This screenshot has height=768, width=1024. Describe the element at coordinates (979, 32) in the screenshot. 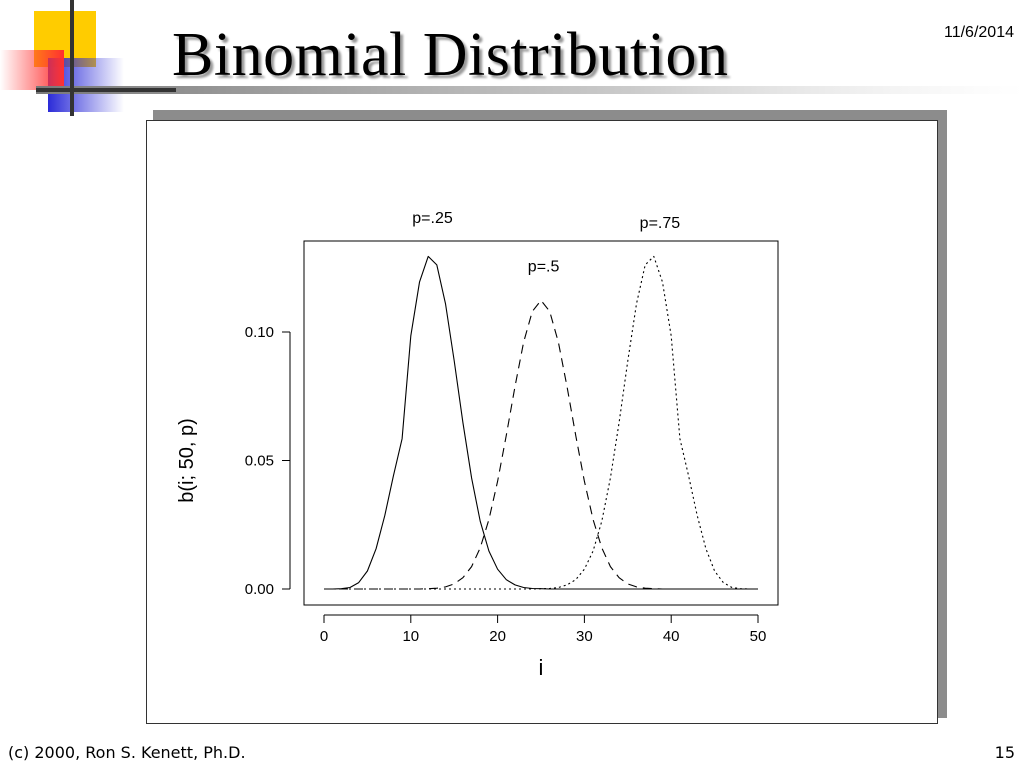

I see `slide-date: 11/6/2014` at that location.